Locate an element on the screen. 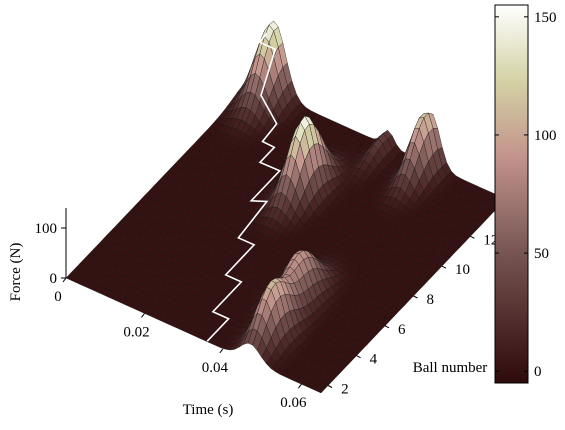 This screenshot has width=565, height=430. colorbar-gradient is located at coordinates (511, 194).